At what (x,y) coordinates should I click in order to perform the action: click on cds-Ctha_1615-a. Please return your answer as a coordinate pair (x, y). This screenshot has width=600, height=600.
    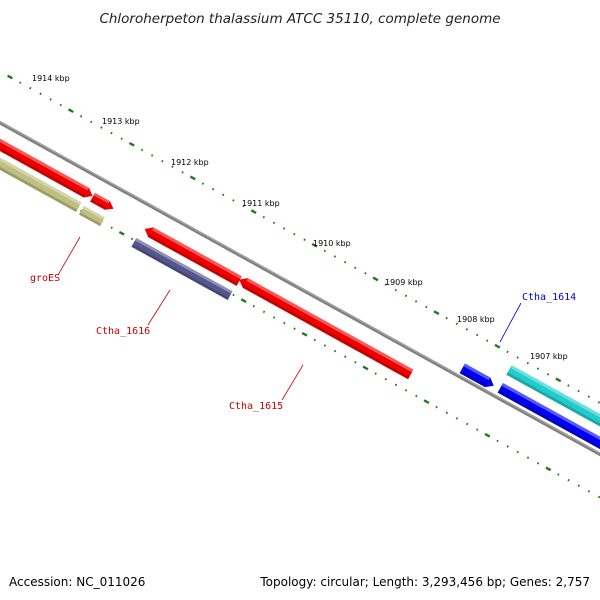
    Looking at the image, I should click on (192, 255).